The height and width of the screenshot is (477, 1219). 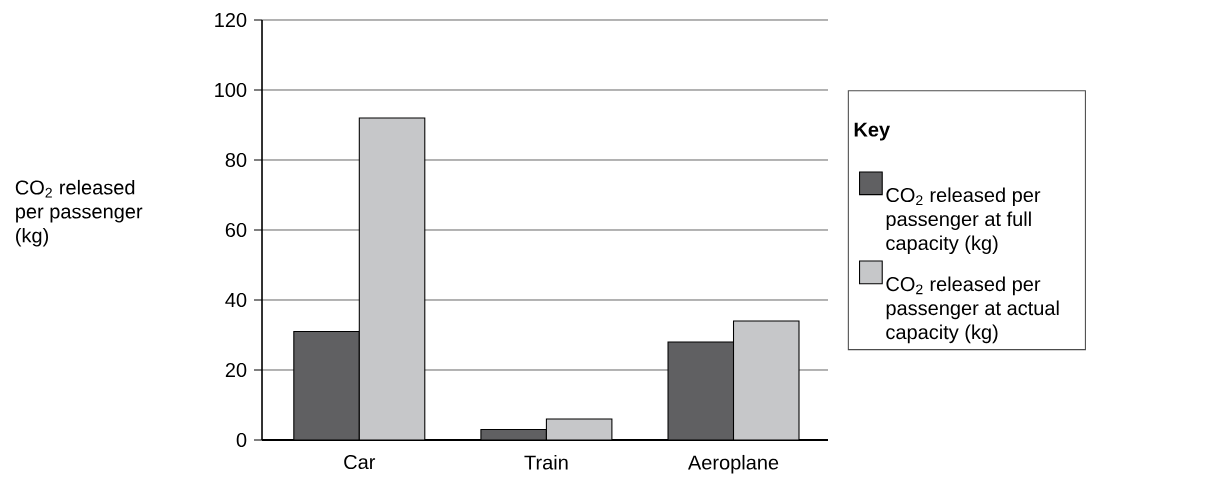 I want to click on y-tick-label: 100, so click(x=231, y=90).